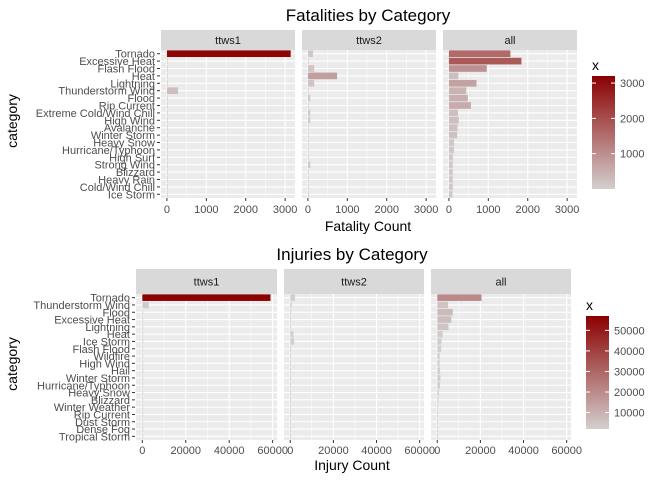  Describe the element at coordinates (143, 370) in the screenshot. I see `bar-ttws1-hail` at that location.